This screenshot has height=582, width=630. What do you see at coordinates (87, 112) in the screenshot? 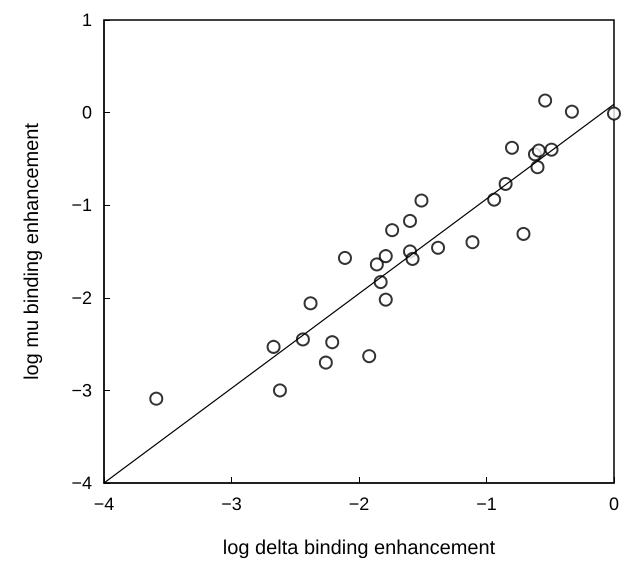
I see `y-tick-label: 0` at bounding box center [87, 112].